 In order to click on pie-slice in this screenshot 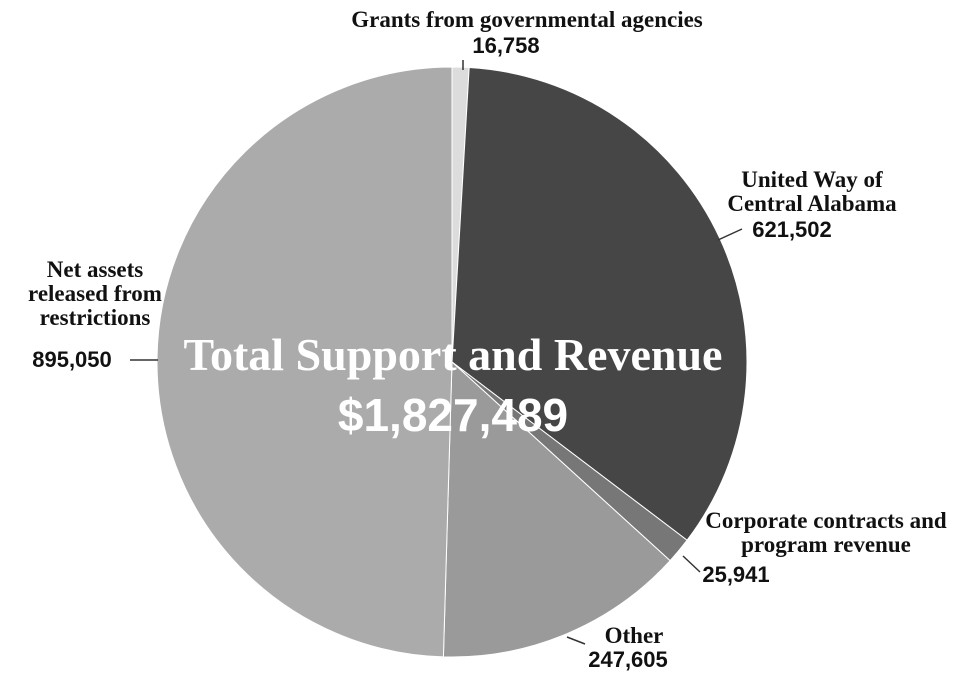, I will do `click(556, 509)`.